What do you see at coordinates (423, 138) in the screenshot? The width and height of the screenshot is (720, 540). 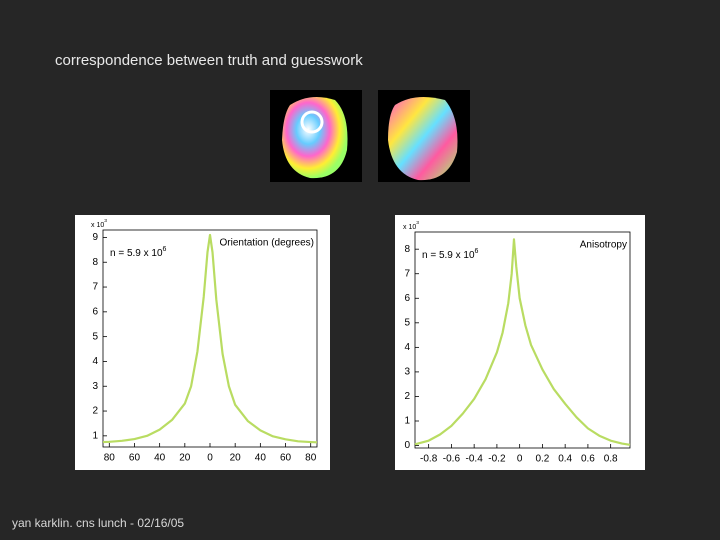 I see `surface-guess` at bounding box center [423, 138].